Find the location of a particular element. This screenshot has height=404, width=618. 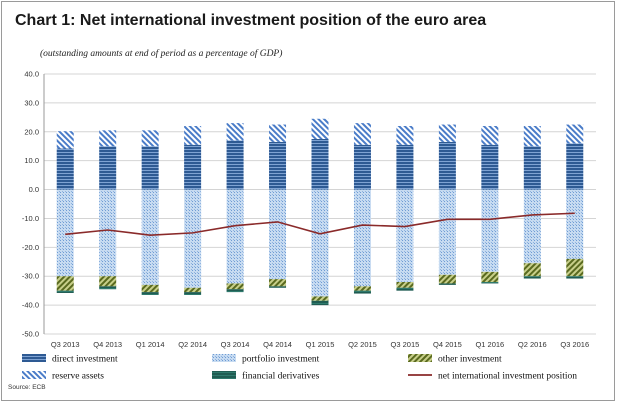

y-tick-label: 10.0 is located at coordinates (31, 160).